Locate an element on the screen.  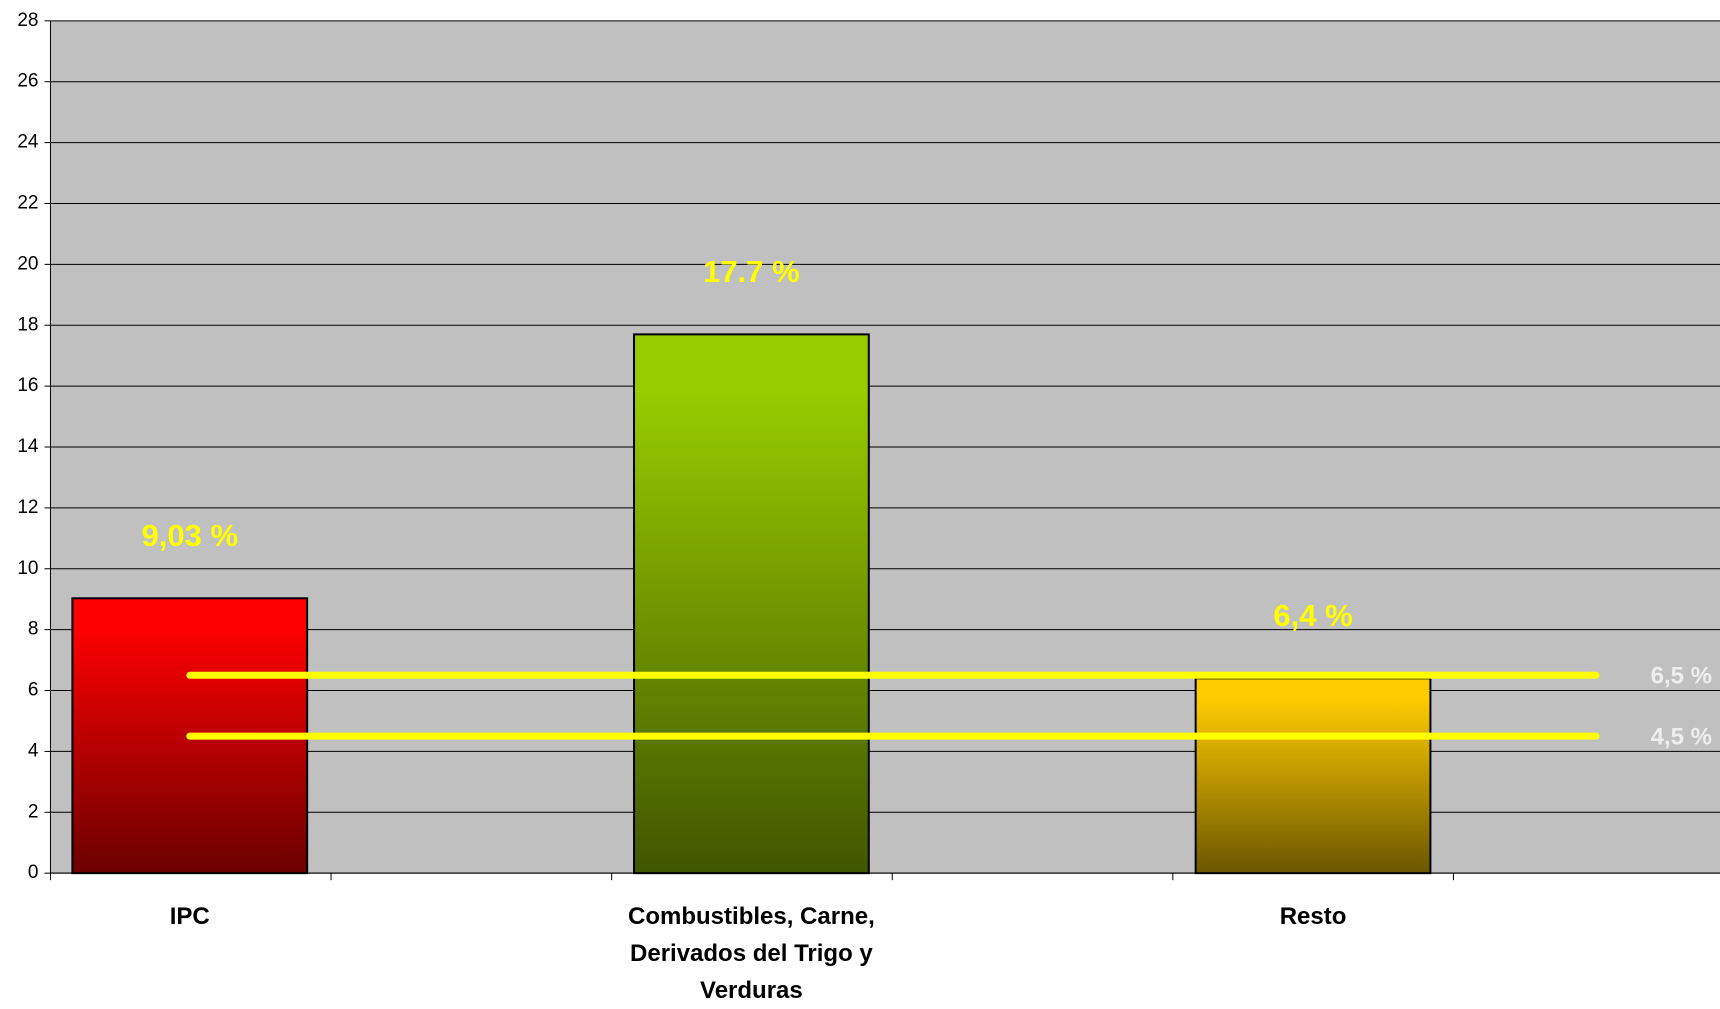
y-tick-label: 26 is located at coordinates (27, 81).